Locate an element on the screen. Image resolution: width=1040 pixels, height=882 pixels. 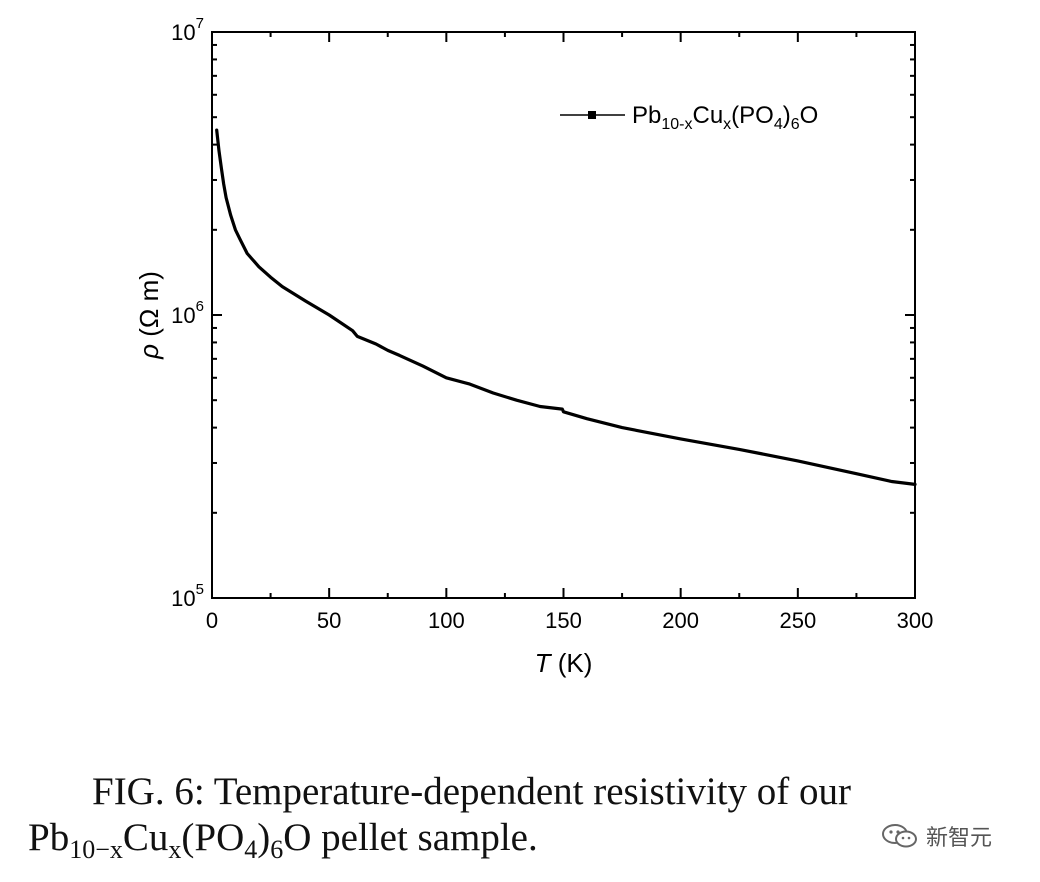
caption-formula-pb: Pb is located at coordinates (49, 837).